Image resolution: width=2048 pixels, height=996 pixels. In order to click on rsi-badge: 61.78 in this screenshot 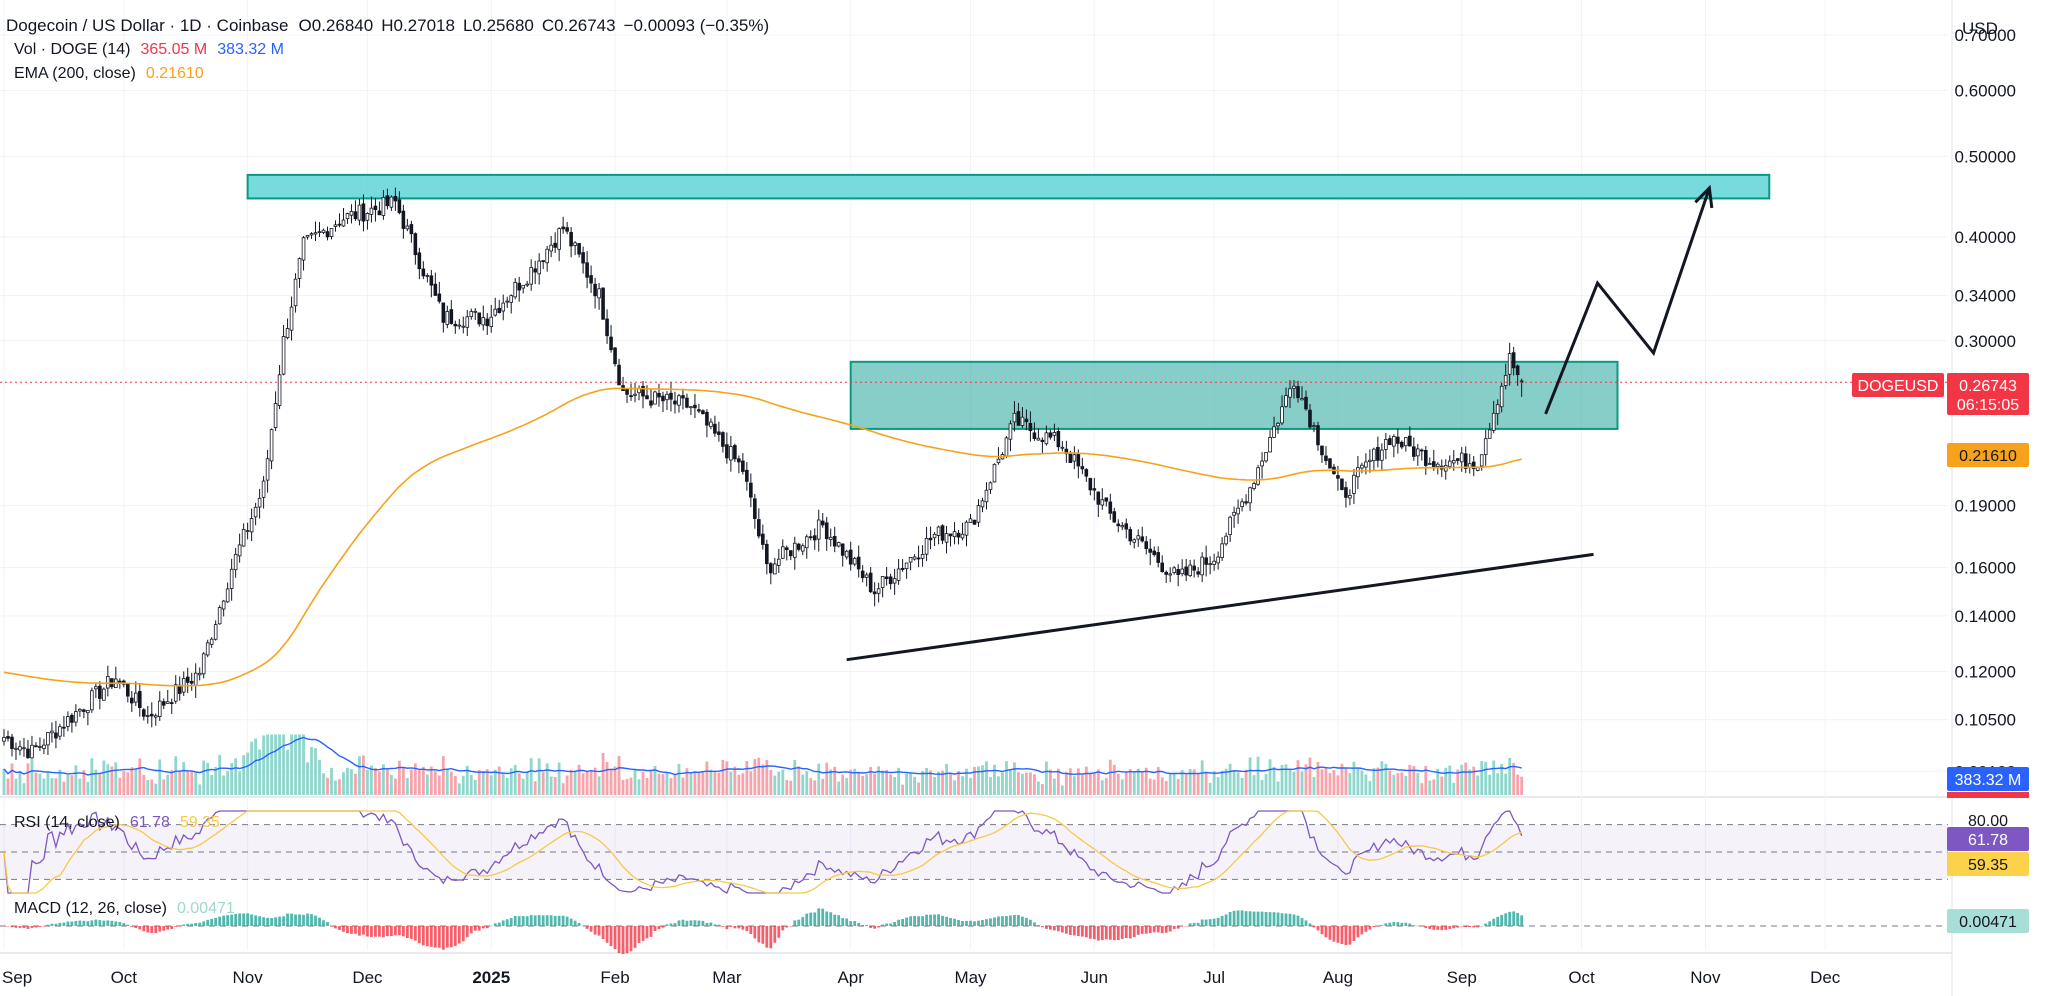, I will do `click(1988, 839)`.